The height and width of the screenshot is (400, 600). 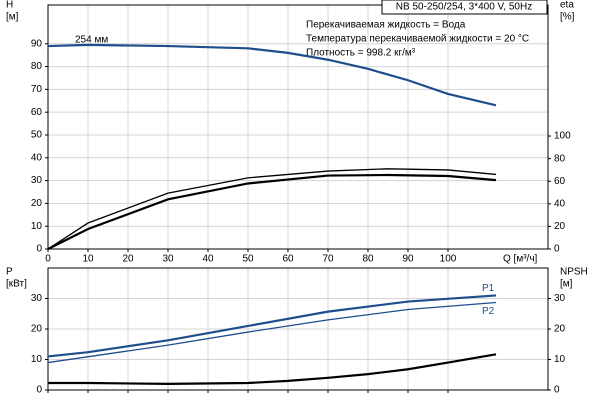 I want to click on y2-axis-label: eta, so click(x=567, y=5).